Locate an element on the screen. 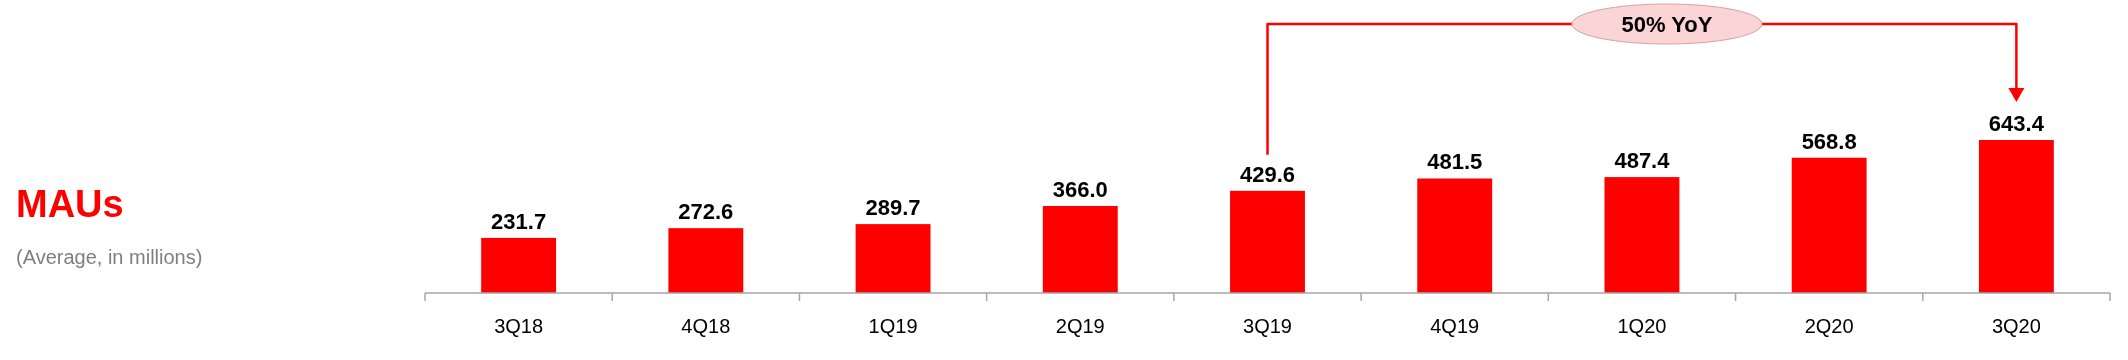  x-tick-label: 4Q18 is located at coordinates (706, 326).